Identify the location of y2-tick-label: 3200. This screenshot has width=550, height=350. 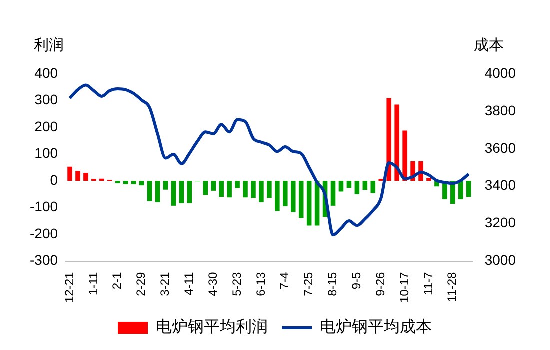
(500, 222).